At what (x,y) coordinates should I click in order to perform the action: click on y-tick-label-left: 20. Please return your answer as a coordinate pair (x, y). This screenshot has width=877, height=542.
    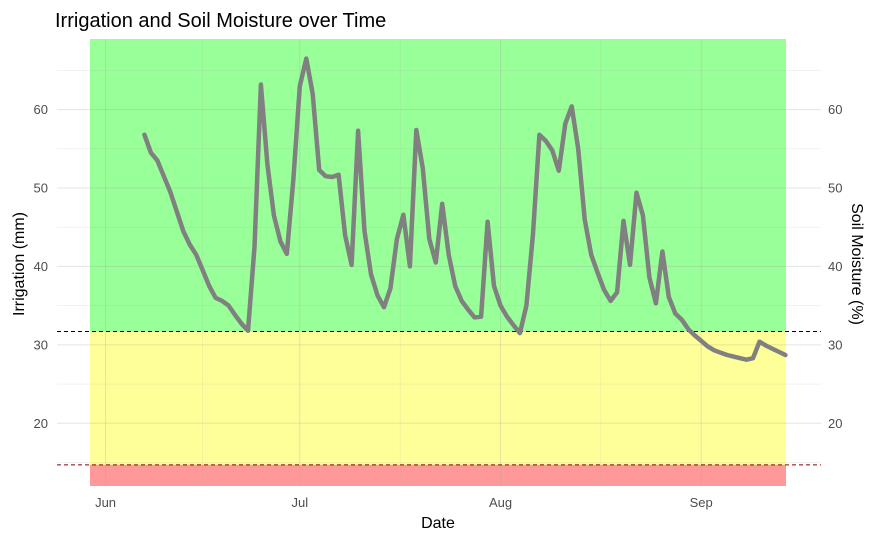
    Looking at the image, I should click on (41, 423).